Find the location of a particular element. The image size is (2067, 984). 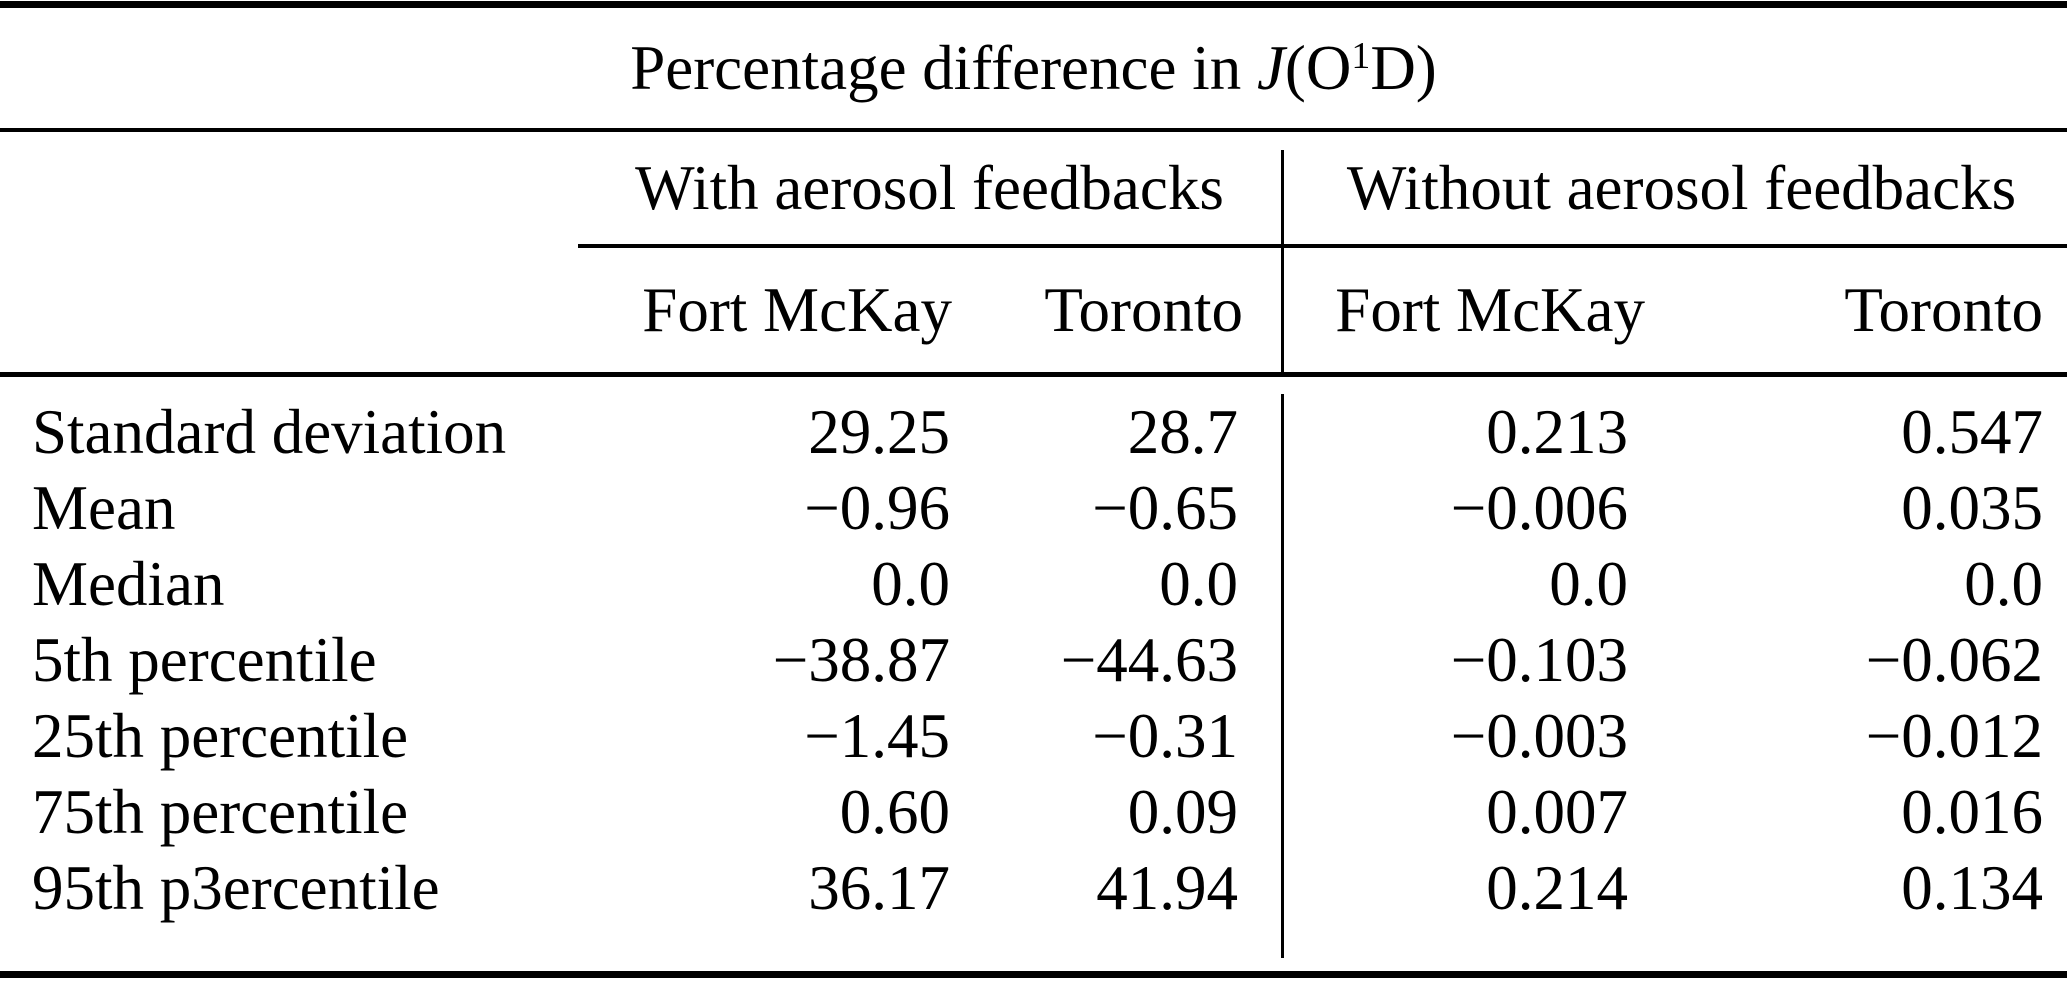

cell-with-fort-mckay: 0.0 is located at coordinates (910, 584).